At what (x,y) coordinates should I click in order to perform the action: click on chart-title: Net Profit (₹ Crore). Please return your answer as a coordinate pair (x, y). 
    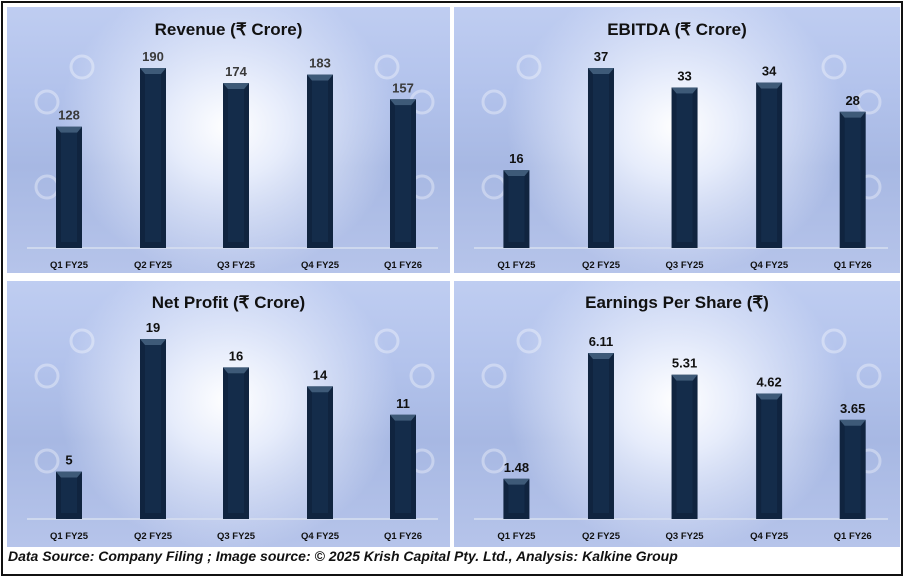
    Looking at the image, I should click on (228, 302).